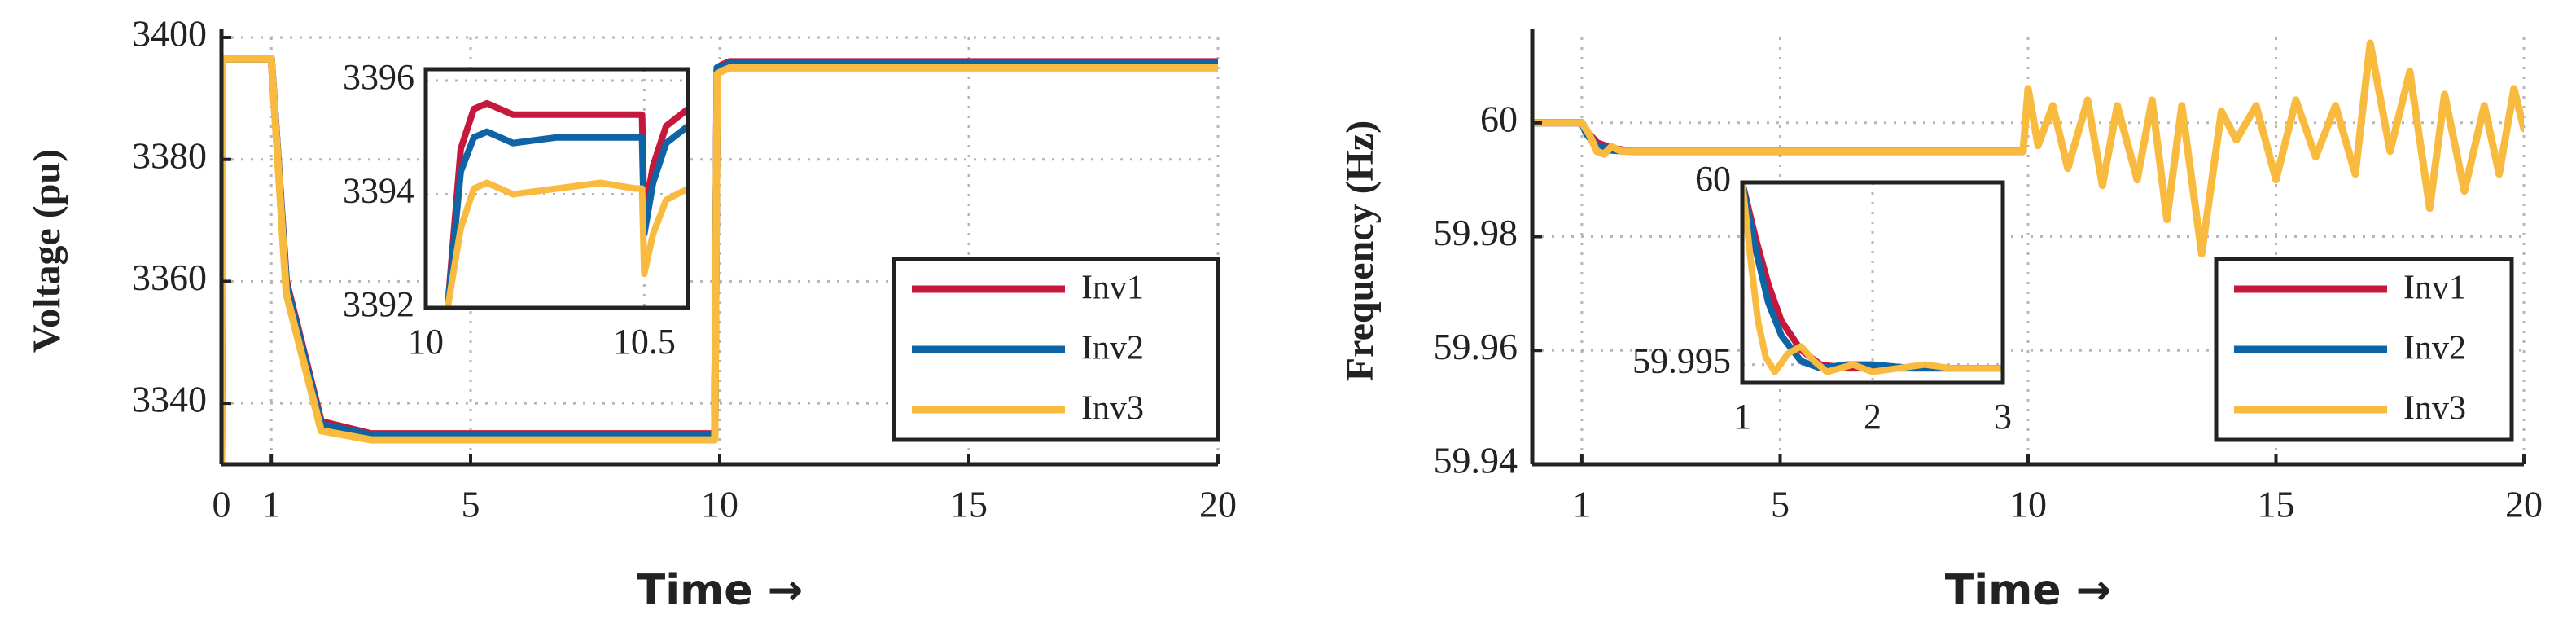 This screenshot has height=619, width=2576. I want to click on inset-y-tick-label: 60, so click(1713, 179).